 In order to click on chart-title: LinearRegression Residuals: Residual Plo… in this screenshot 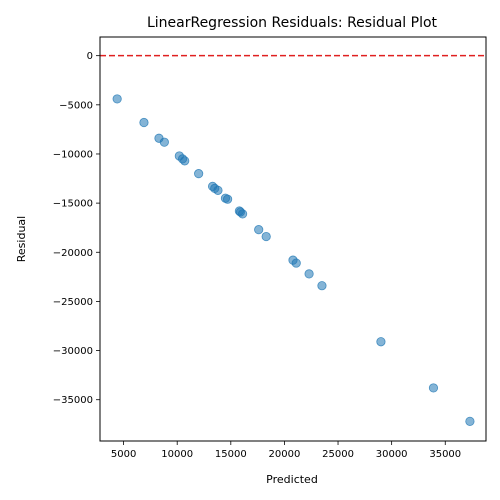, I will do `click(292, 23)`.